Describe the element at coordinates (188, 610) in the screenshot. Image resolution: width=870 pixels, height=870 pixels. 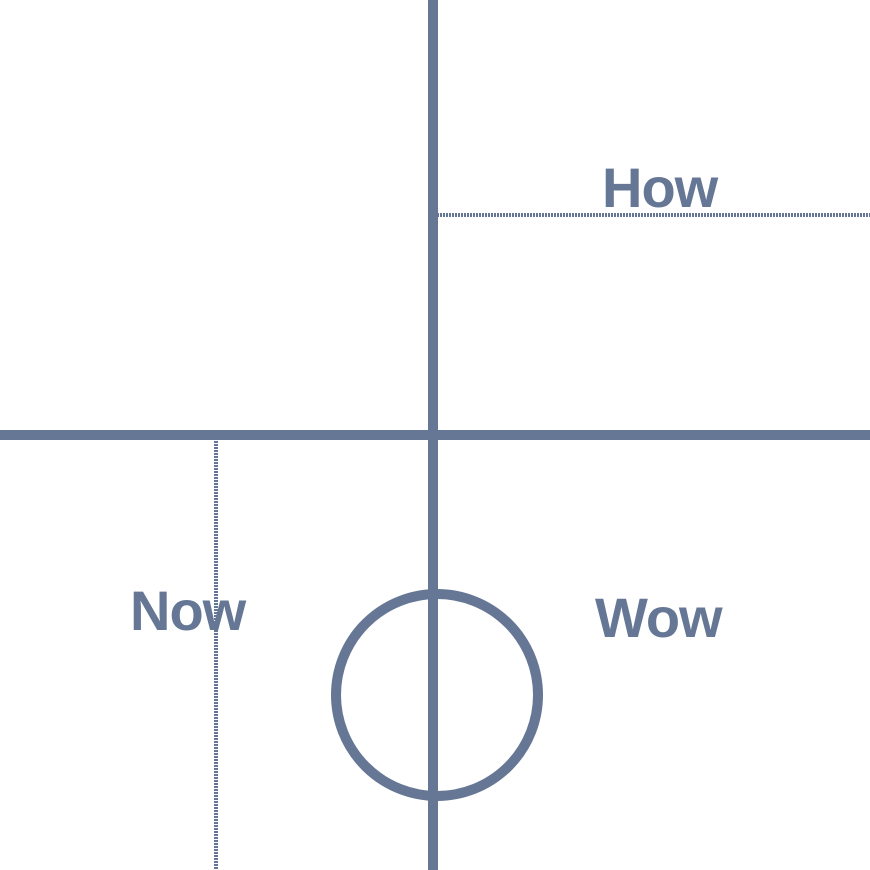
I see `label-now: Now` at that location.